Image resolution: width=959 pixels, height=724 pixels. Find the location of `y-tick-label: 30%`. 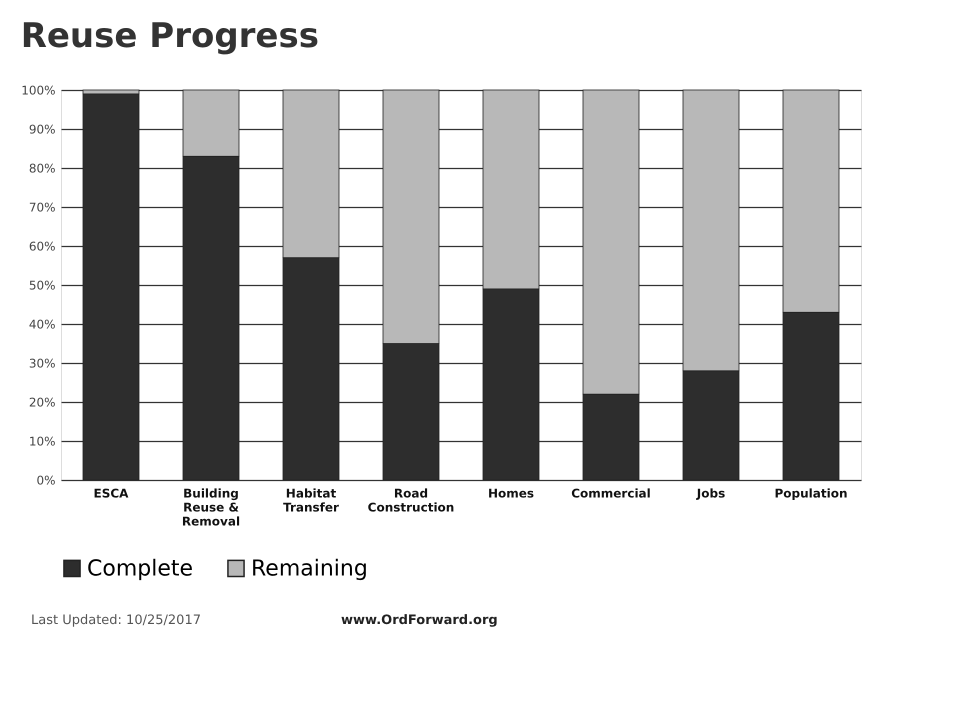

y-tick-label: 30% is located at coordinates (42, 363).